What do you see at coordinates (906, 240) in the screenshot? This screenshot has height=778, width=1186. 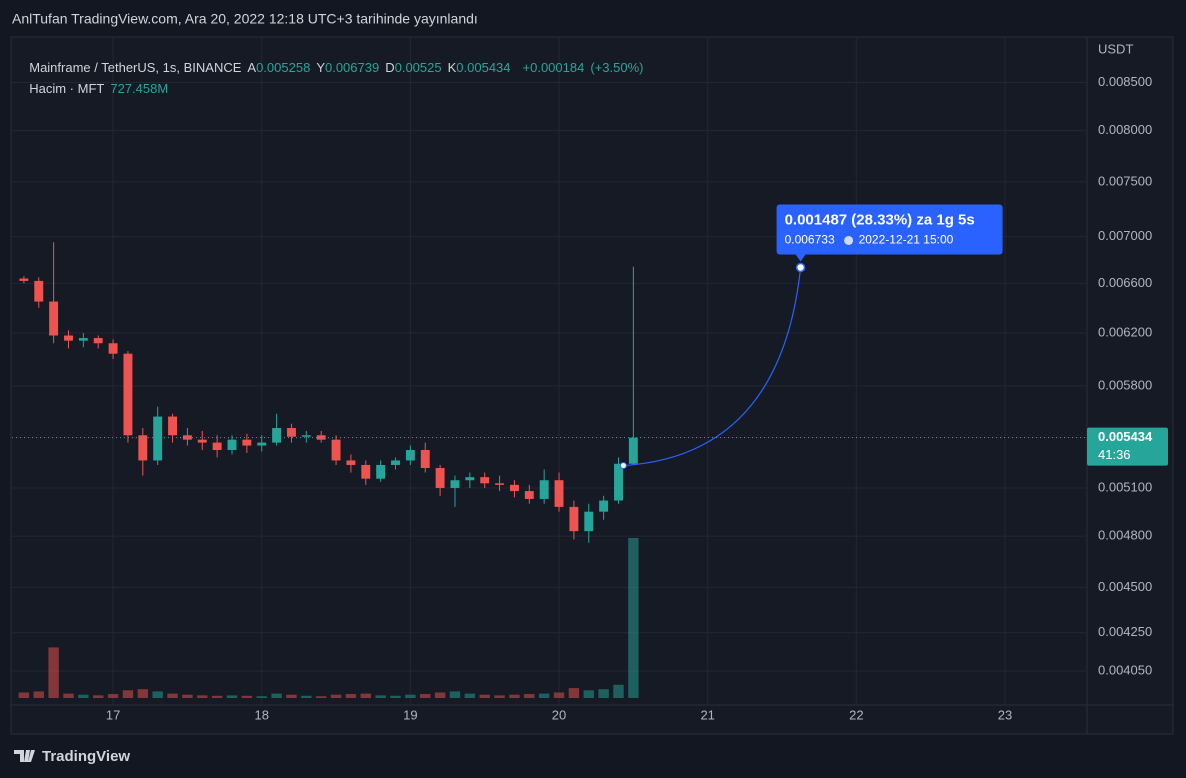 I see `annotation-time: 2022-12-21 15:00` at bounding box center [906, 240].